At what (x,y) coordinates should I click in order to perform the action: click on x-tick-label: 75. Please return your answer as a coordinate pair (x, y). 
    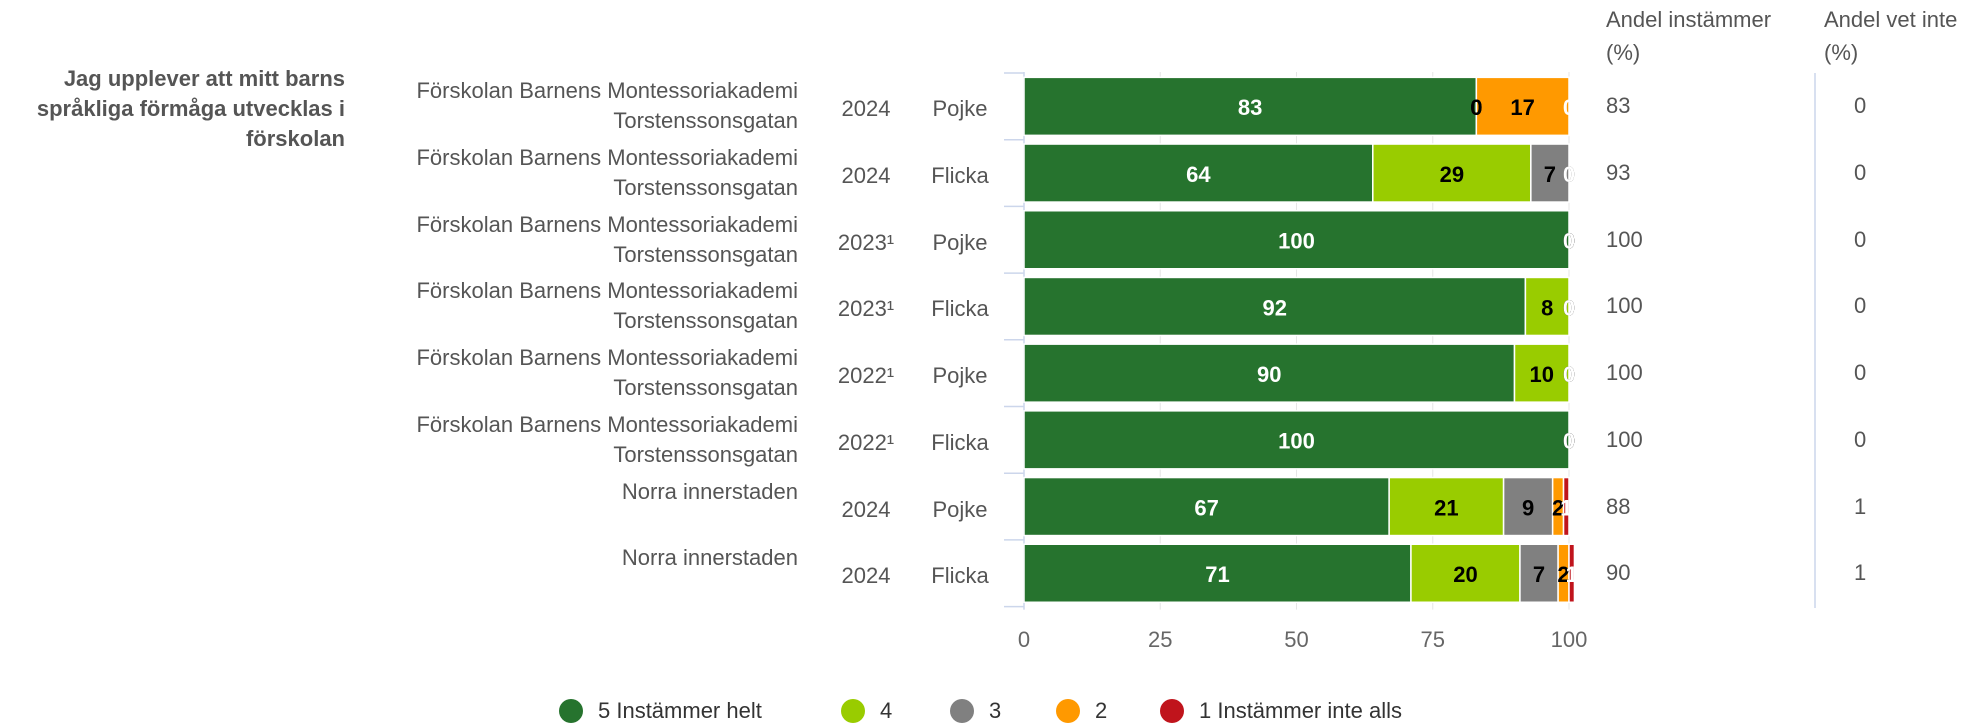
    Looking at the image, I should click on (1433, 639).